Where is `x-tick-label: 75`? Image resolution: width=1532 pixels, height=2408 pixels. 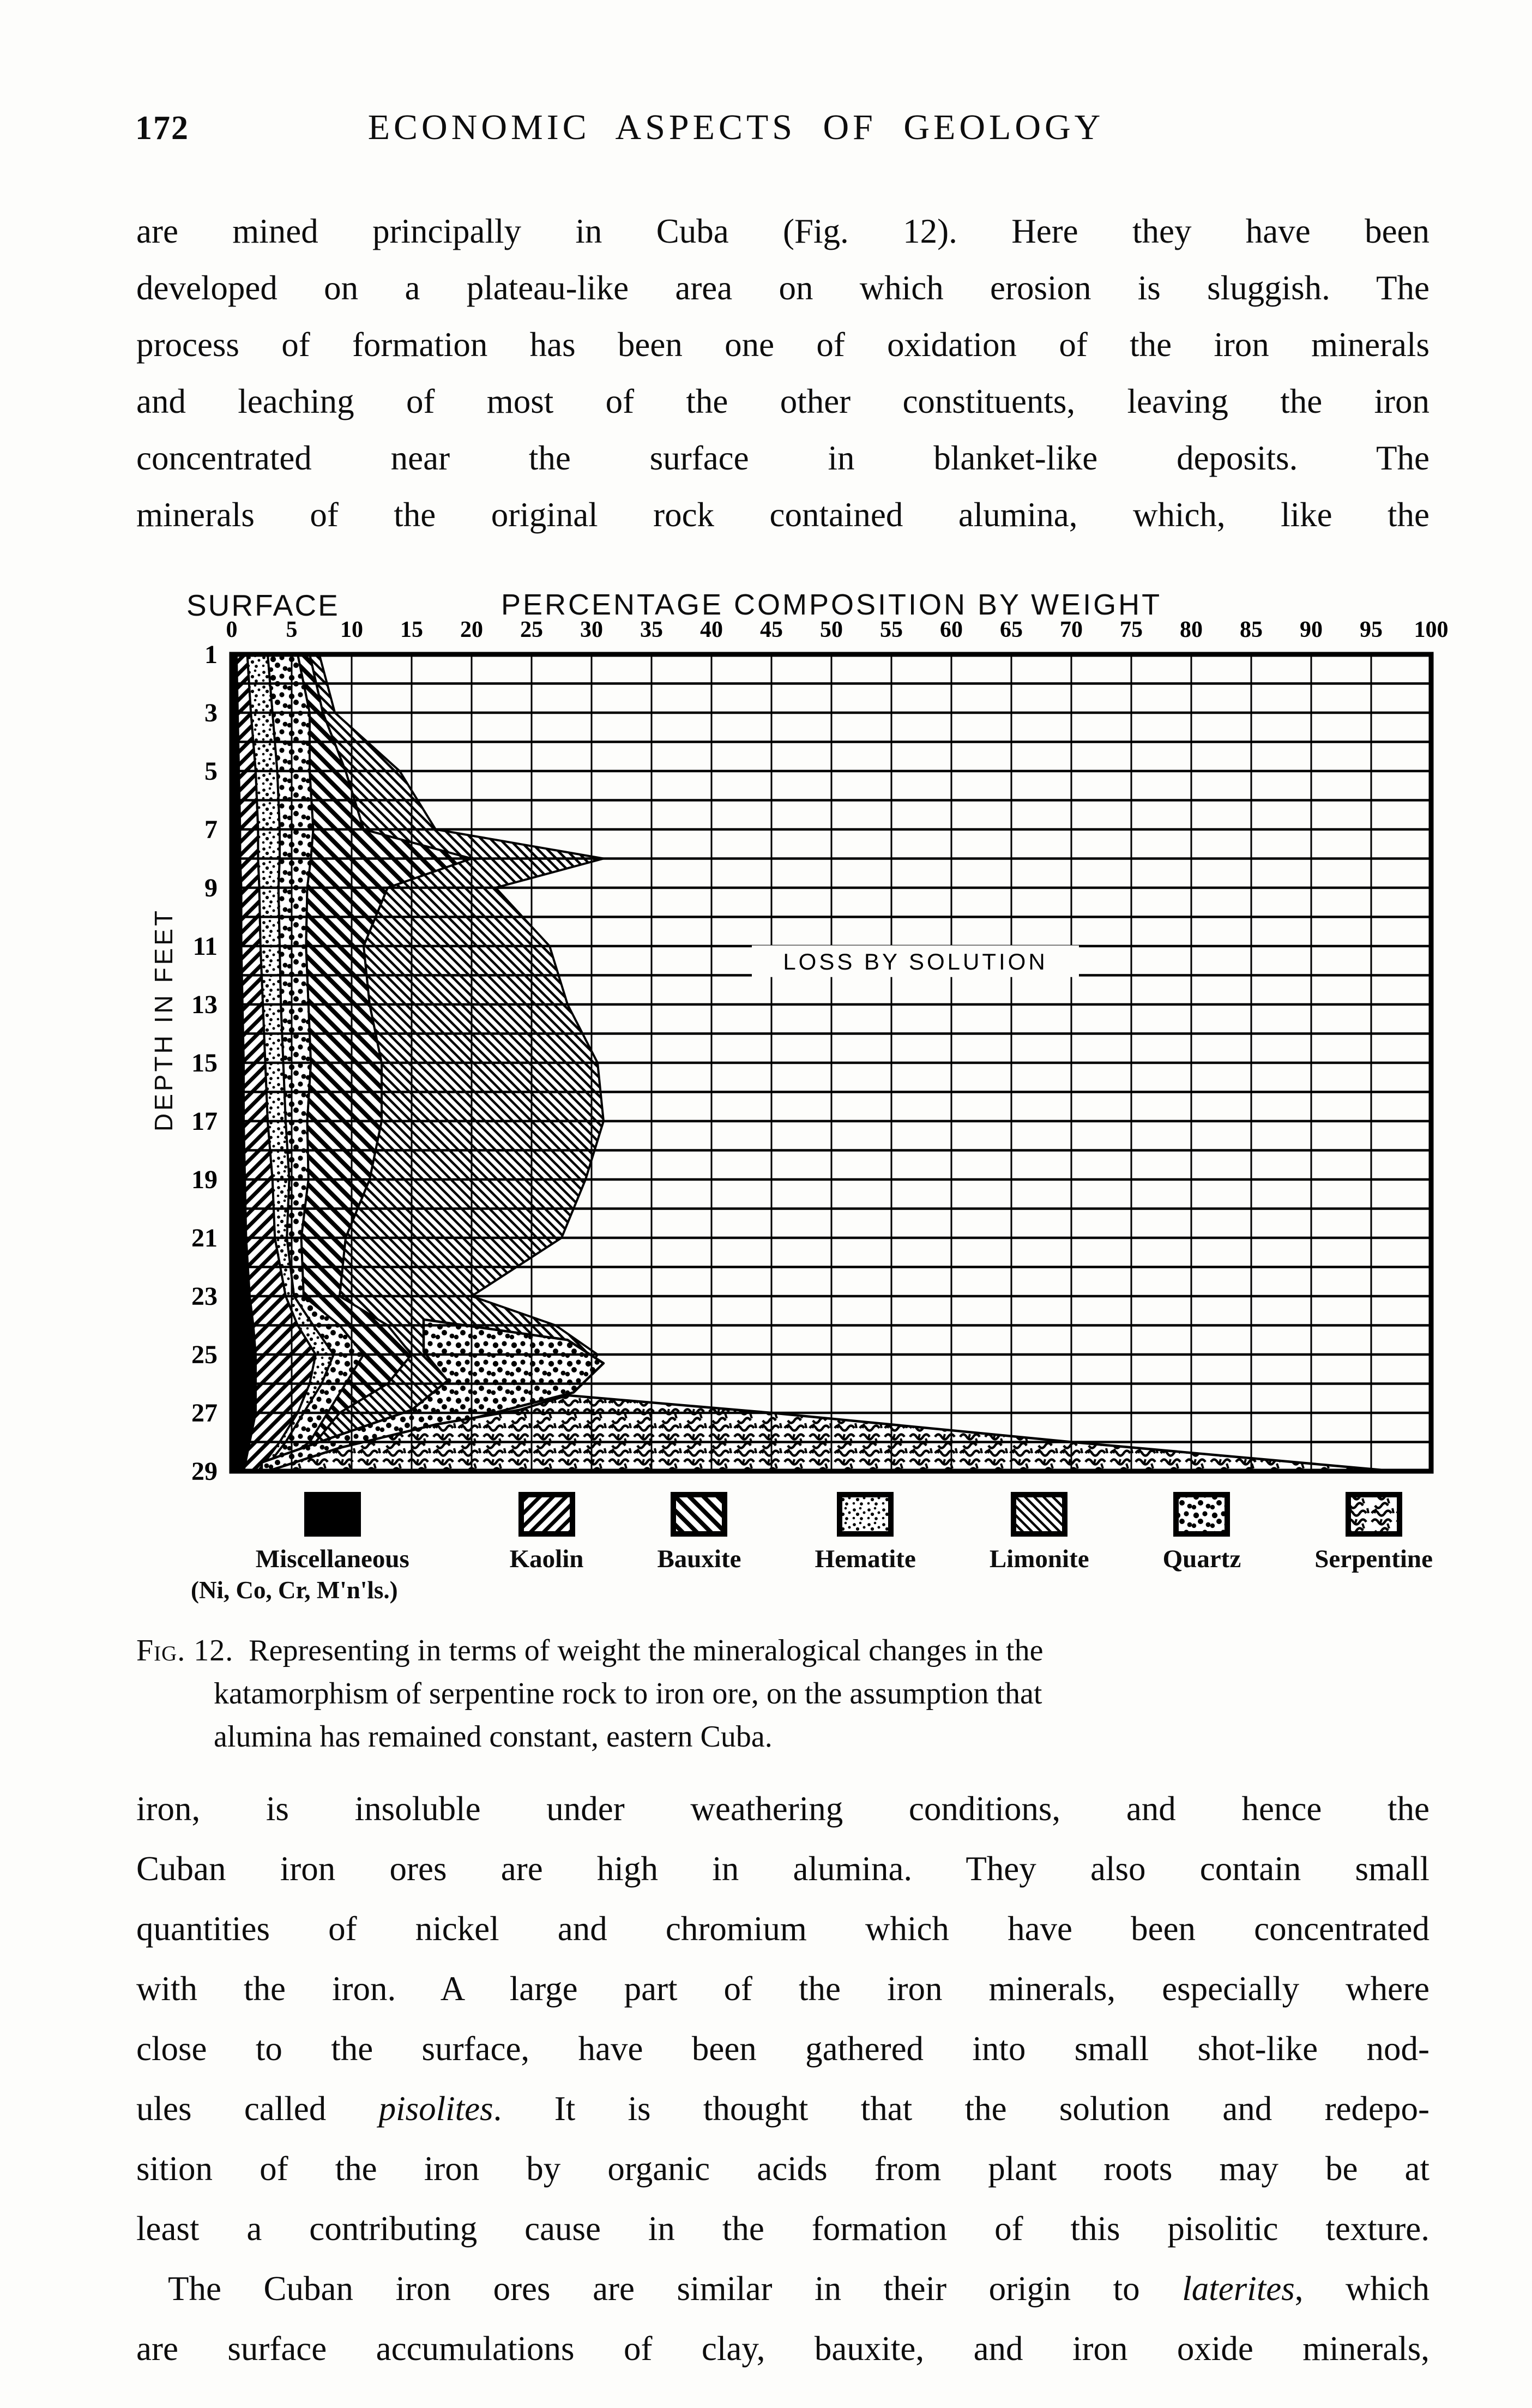
x-tick-label: 75 is located at coordinates (1131, 629).